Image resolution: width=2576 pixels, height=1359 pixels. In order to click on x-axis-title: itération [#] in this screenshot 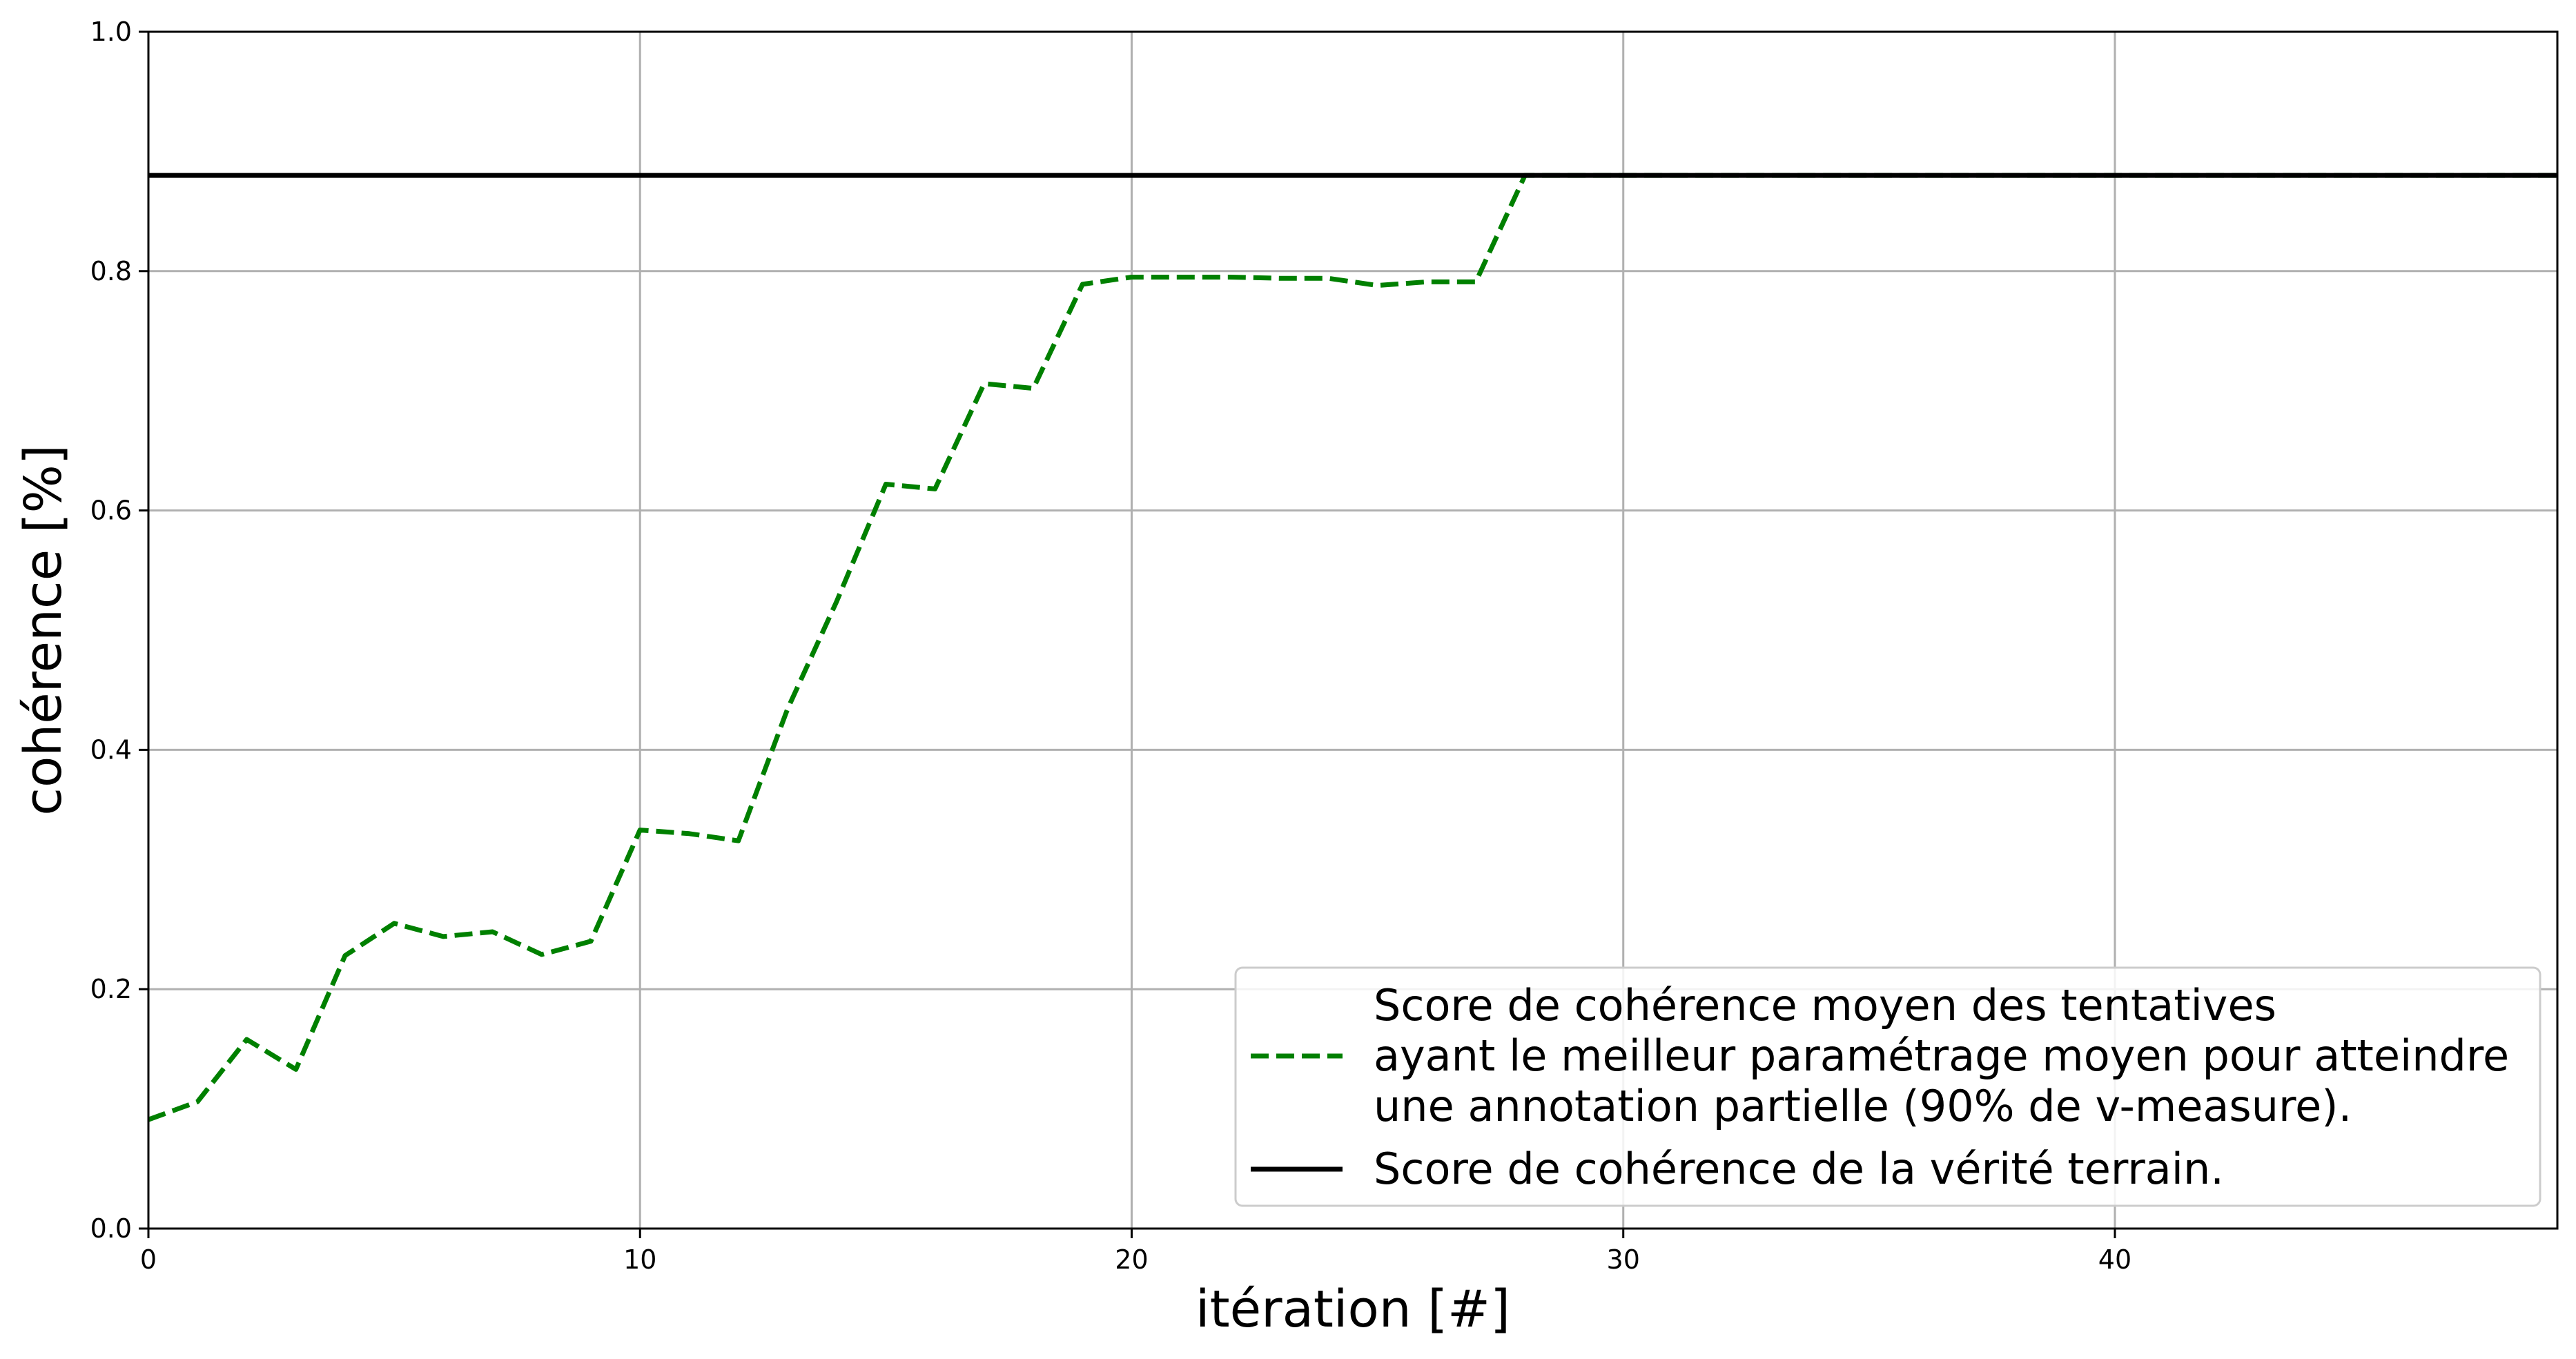, I will do `click(1353, 1309)`.